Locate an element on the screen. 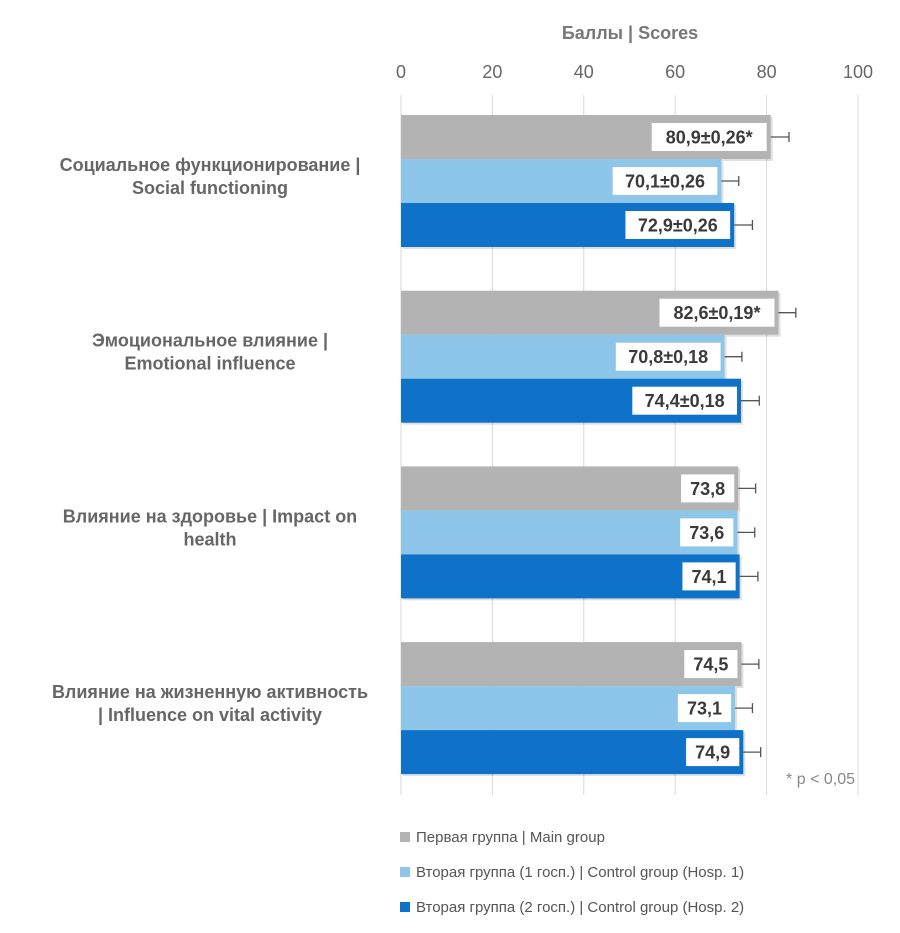 The image size is (900, 933). category-label-line: Влияние на жизненную активность is located at coordinates (210, 692).